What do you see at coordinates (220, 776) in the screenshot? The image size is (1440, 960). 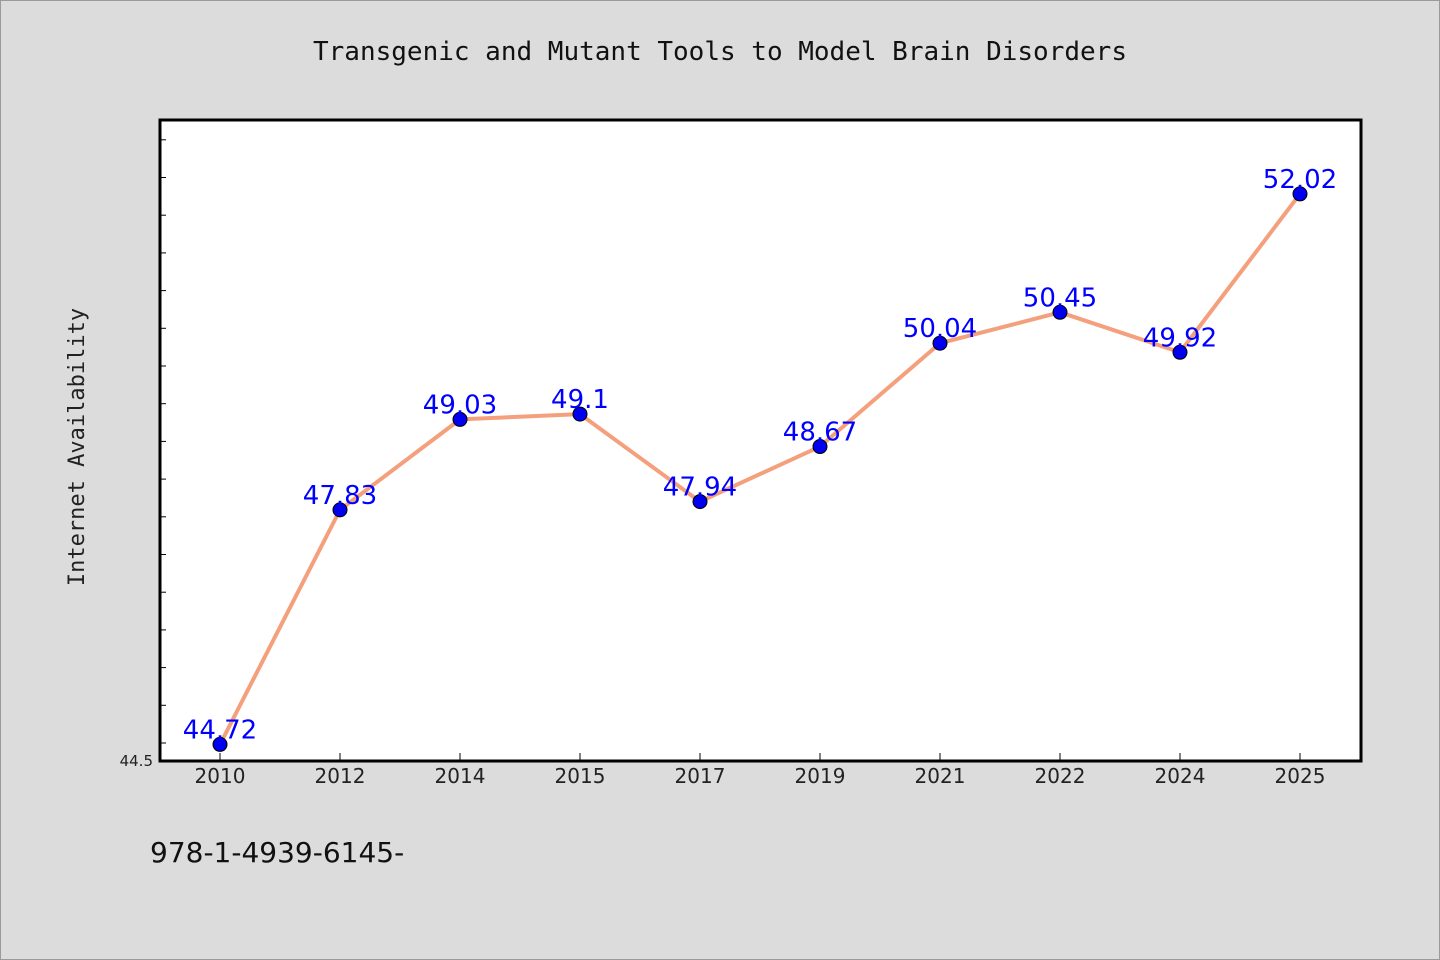 I see `x-tick-label: 2010` at bounding box center [220, 776].